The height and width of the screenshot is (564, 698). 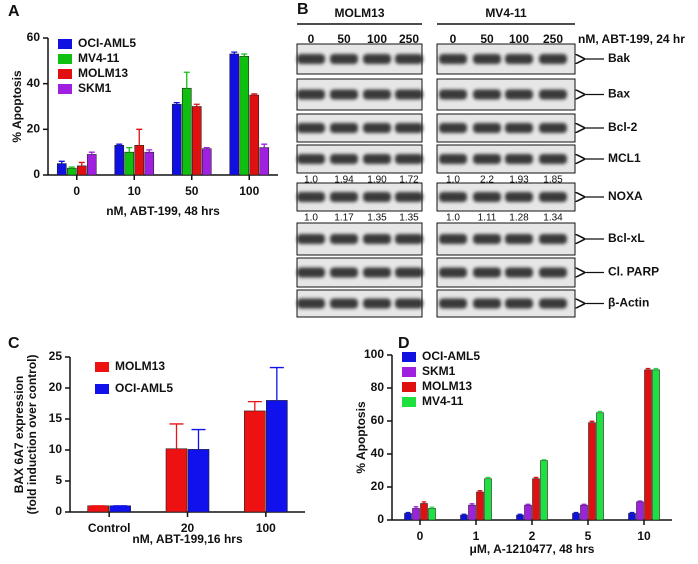 I want to click on quant-value: 1.11, so click(x=487, y=218).